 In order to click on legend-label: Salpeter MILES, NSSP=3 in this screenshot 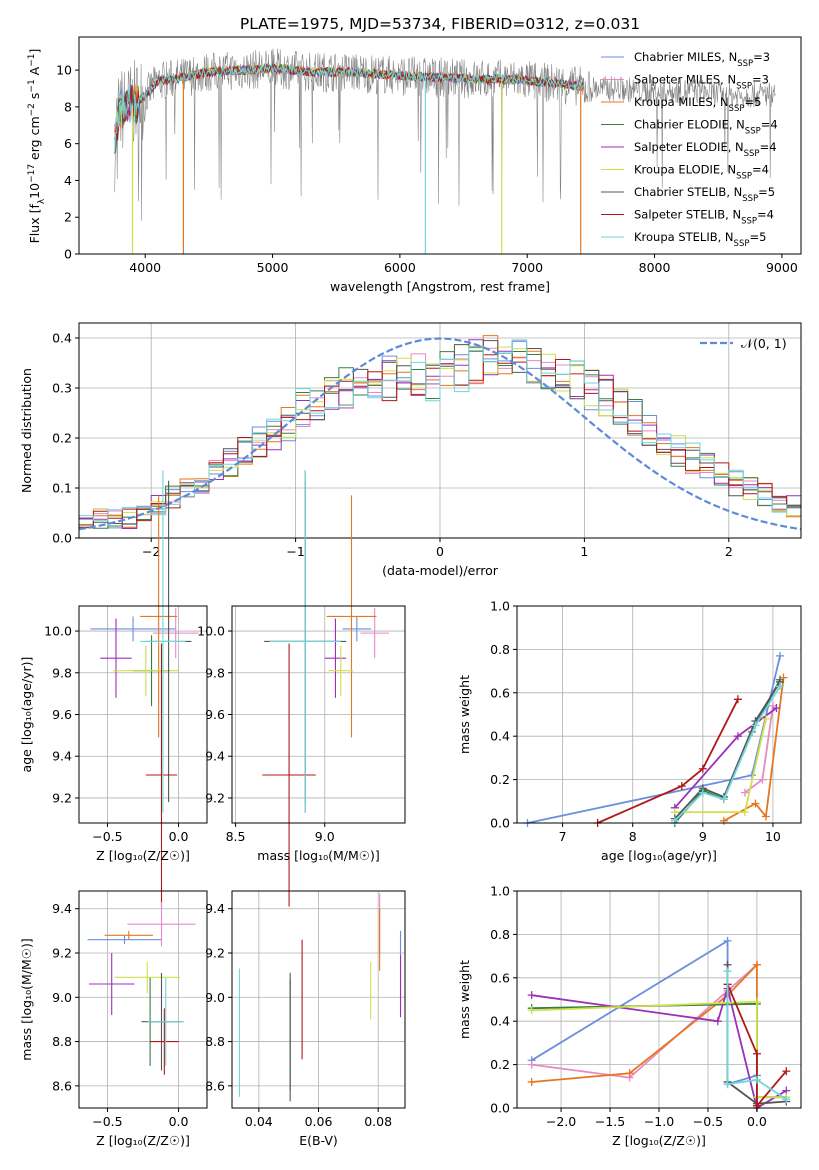, I will do `click(701, 82)`.